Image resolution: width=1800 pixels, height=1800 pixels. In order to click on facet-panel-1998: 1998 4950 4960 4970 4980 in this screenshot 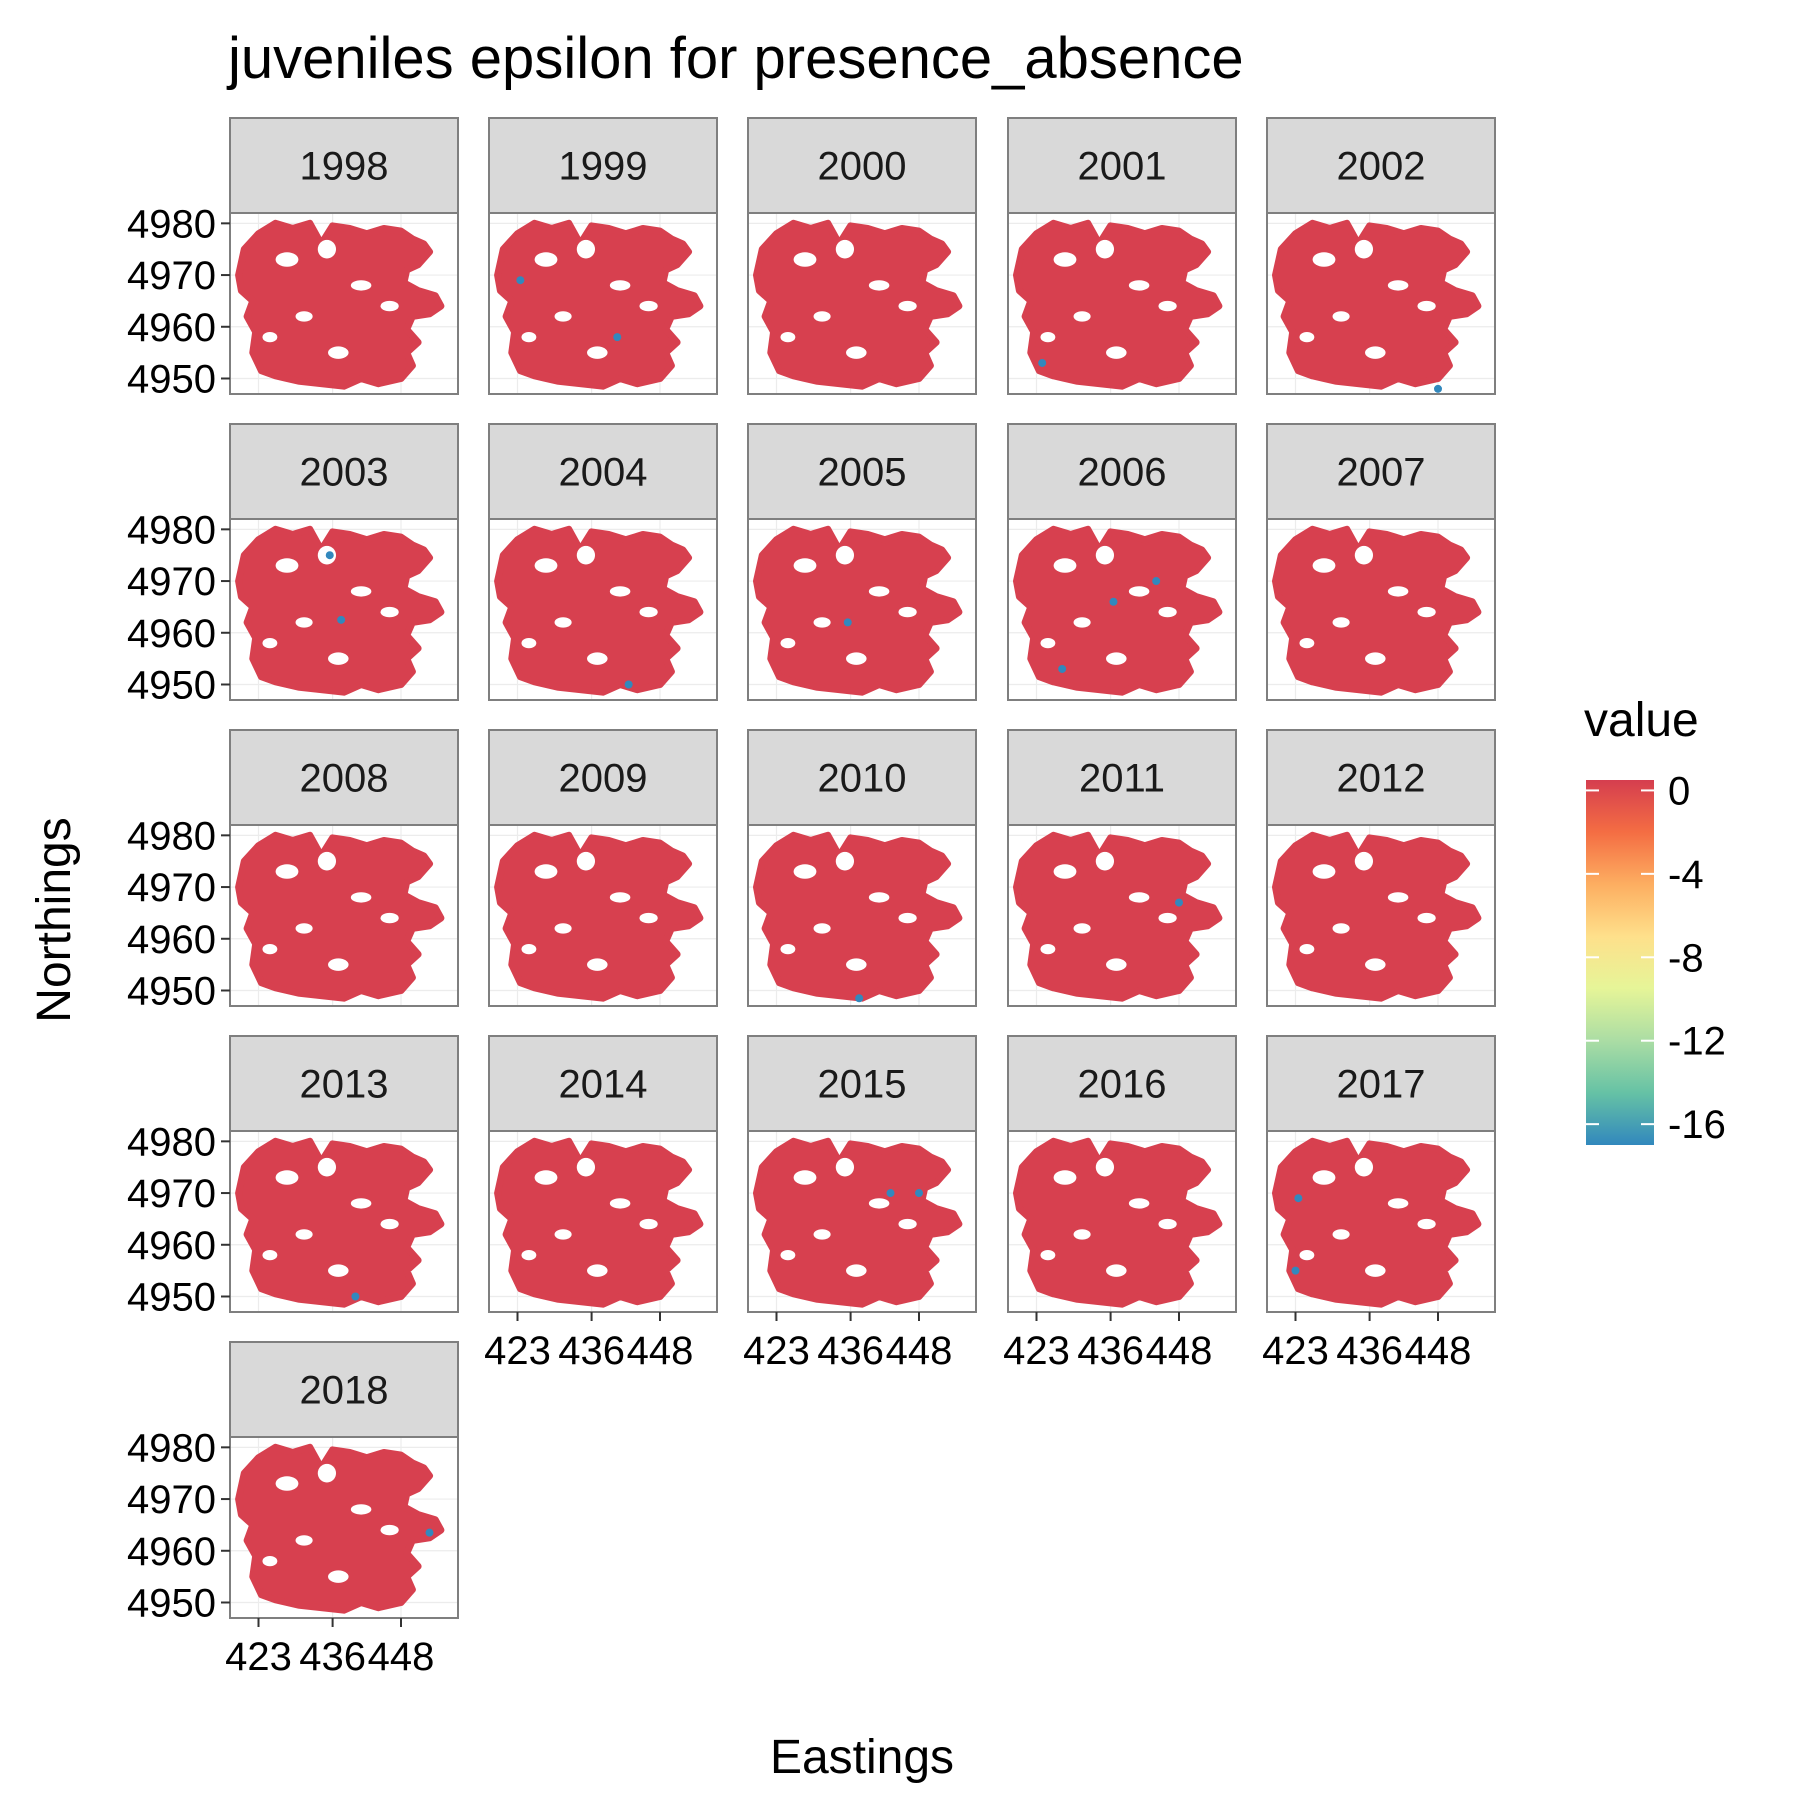, I will do `click(293, 259)`.